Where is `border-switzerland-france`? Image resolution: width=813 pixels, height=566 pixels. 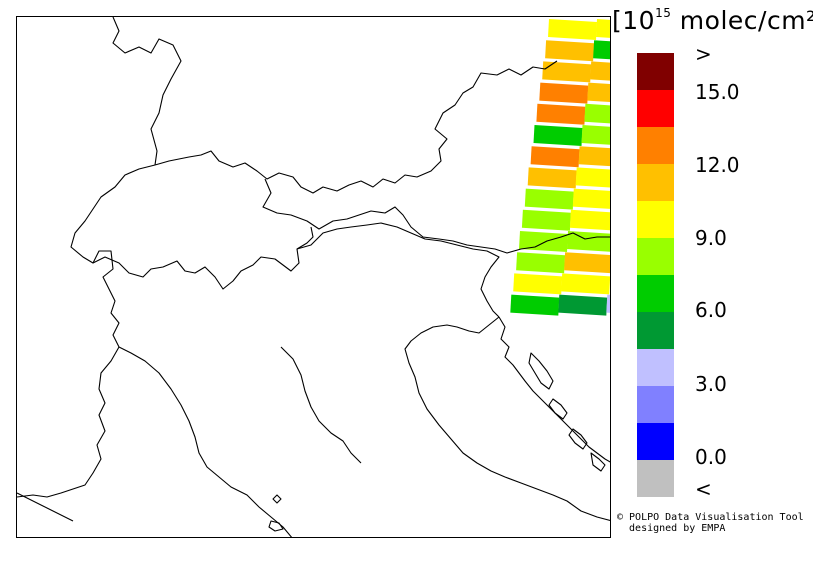 border-switzerland-france is located at coordinates (86, 331).